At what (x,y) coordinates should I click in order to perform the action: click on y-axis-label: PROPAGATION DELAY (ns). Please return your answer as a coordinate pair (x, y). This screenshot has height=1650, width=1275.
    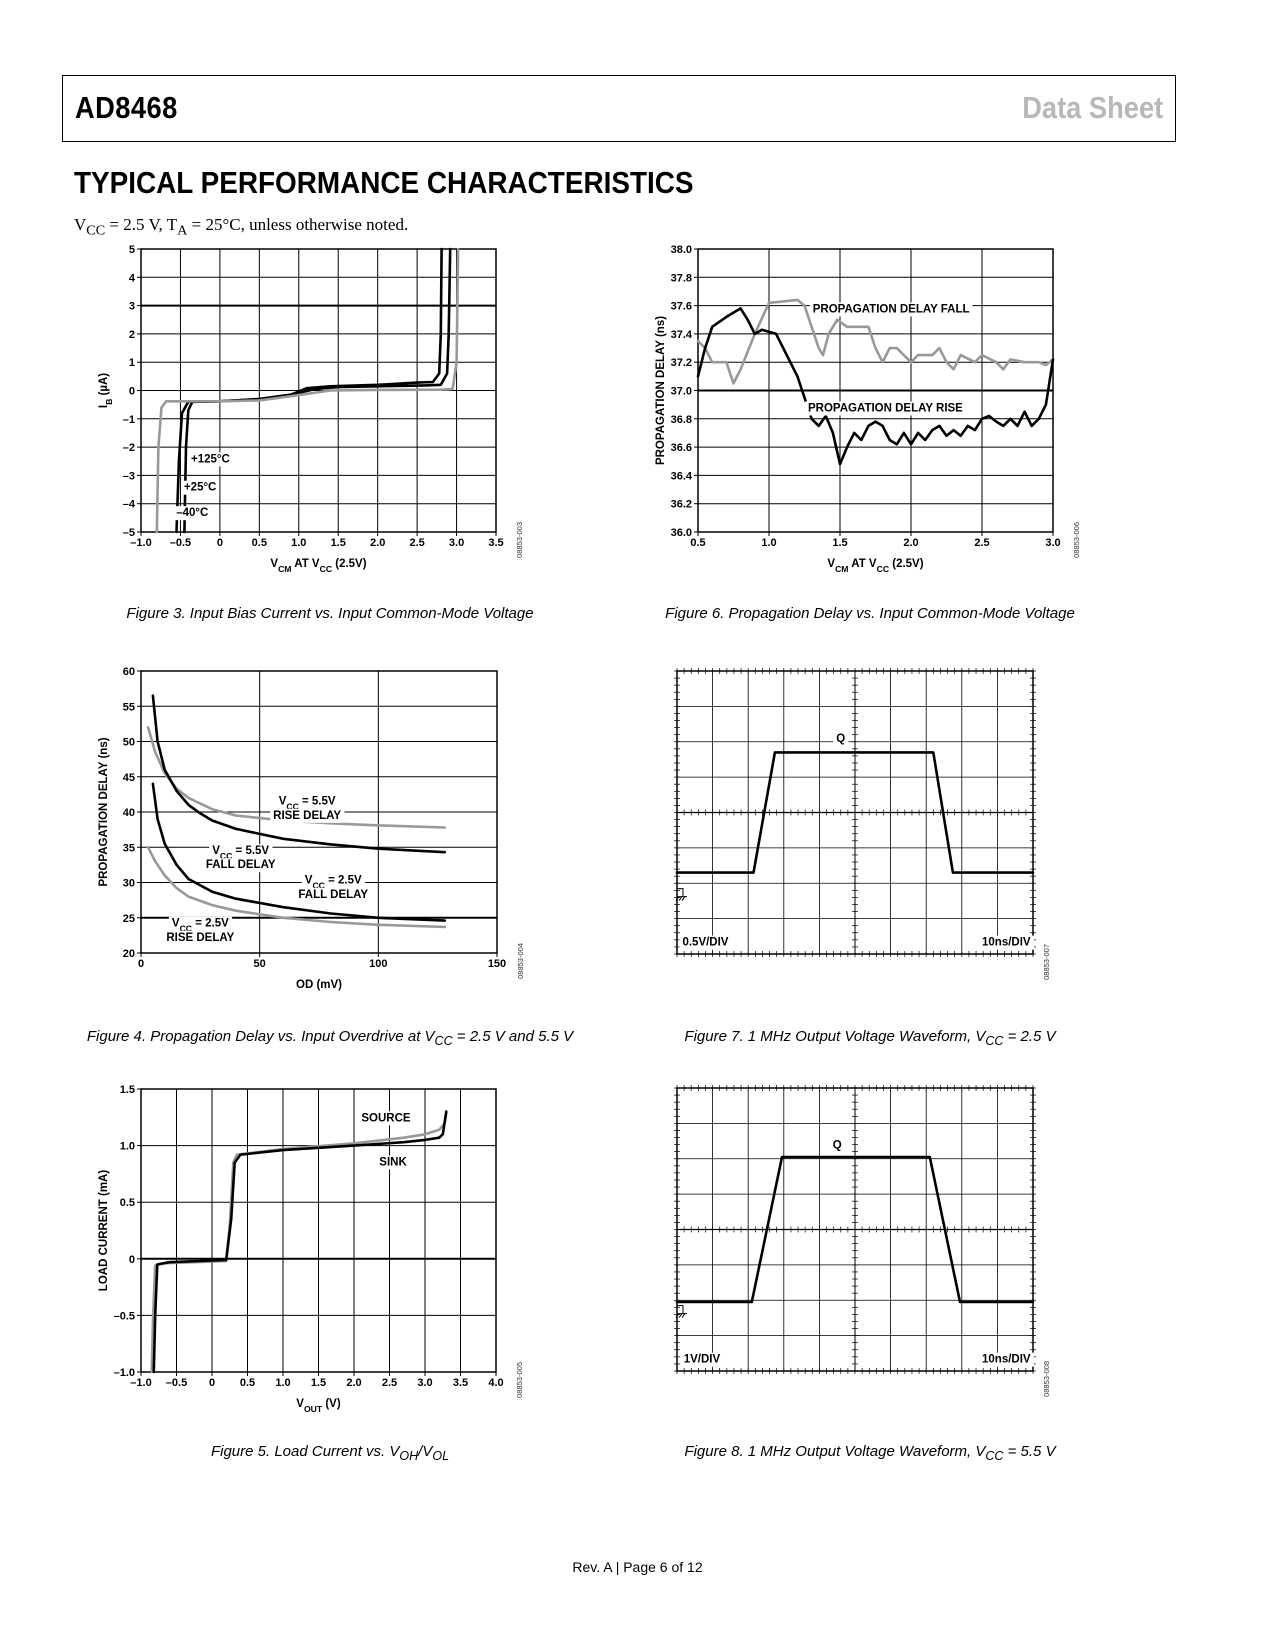
    Looking at the image, I should click on (104, 811).